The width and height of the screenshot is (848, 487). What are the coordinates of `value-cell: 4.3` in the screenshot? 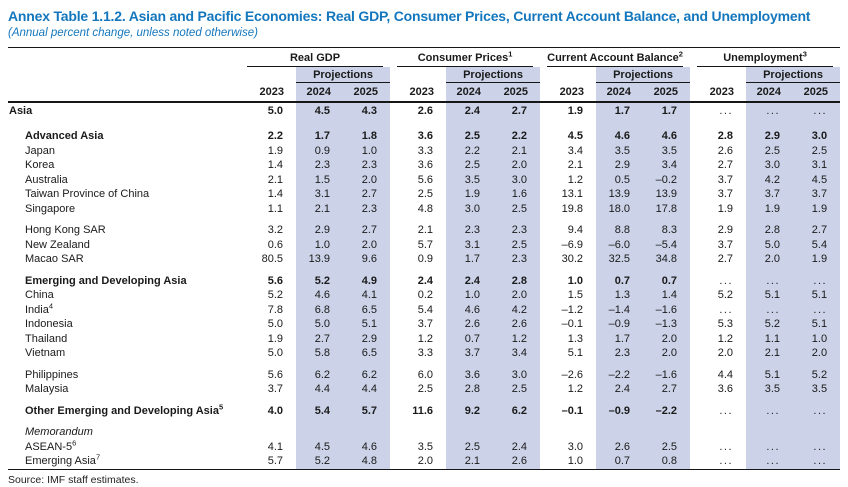 It's located at (367, 112).